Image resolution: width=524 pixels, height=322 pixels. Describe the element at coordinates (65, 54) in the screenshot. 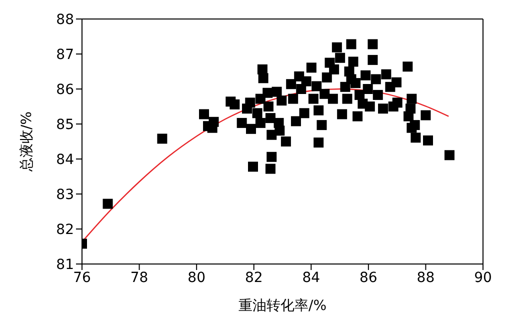

I see `y-tick-label: 87` at that location.